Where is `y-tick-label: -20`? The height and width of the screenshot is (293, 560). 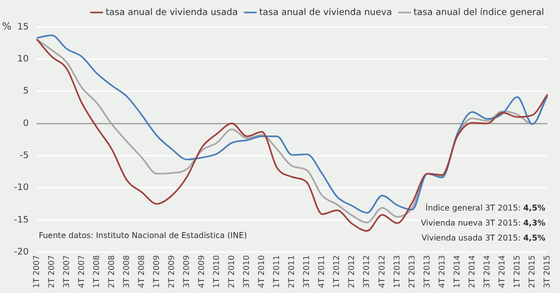
y-tick-label: -20 is located at coordinates (21, 252).